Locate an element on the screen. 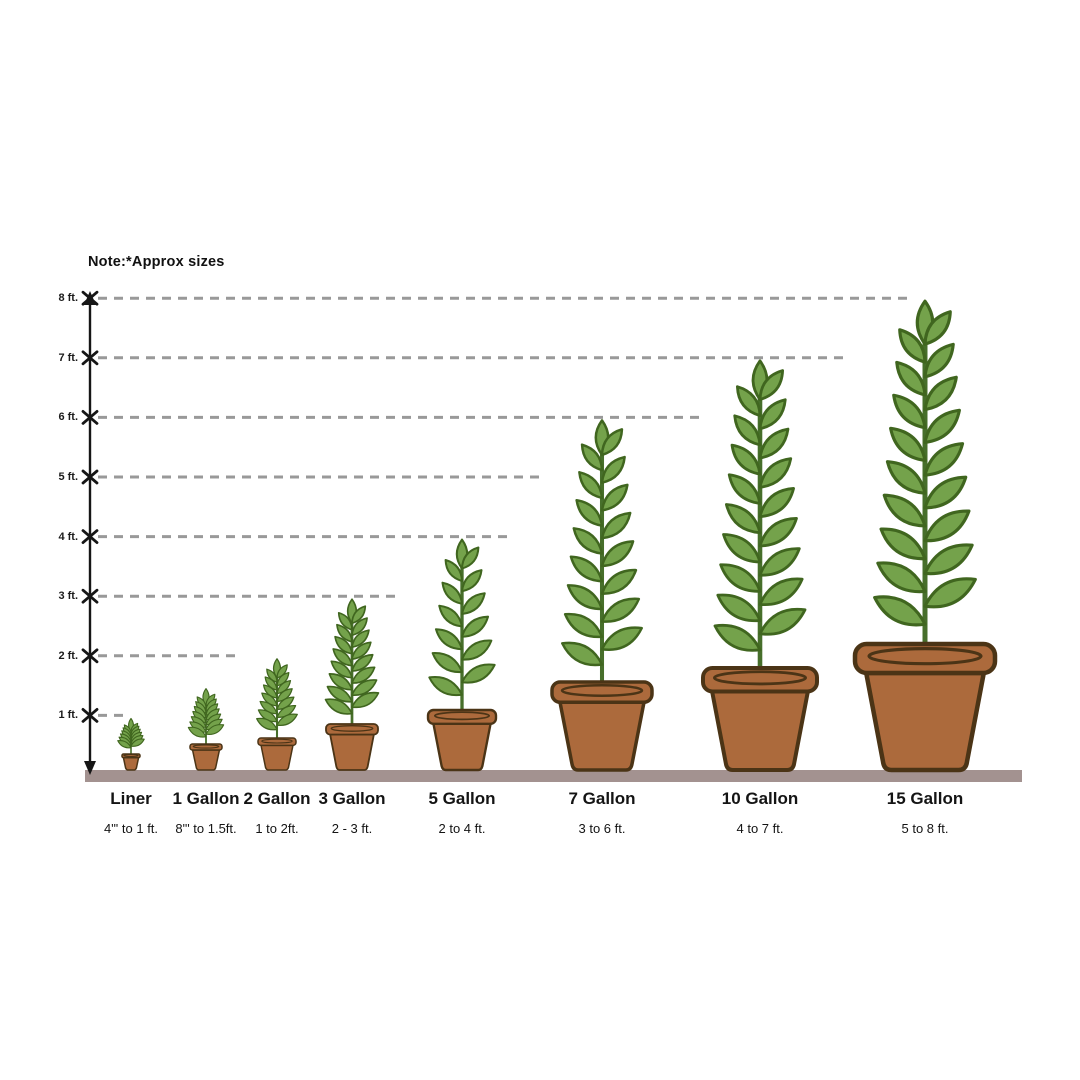 The image size is (1080, 1080). category-label-7-gallon: 7 Gallon is located at coordinates (602, 798).